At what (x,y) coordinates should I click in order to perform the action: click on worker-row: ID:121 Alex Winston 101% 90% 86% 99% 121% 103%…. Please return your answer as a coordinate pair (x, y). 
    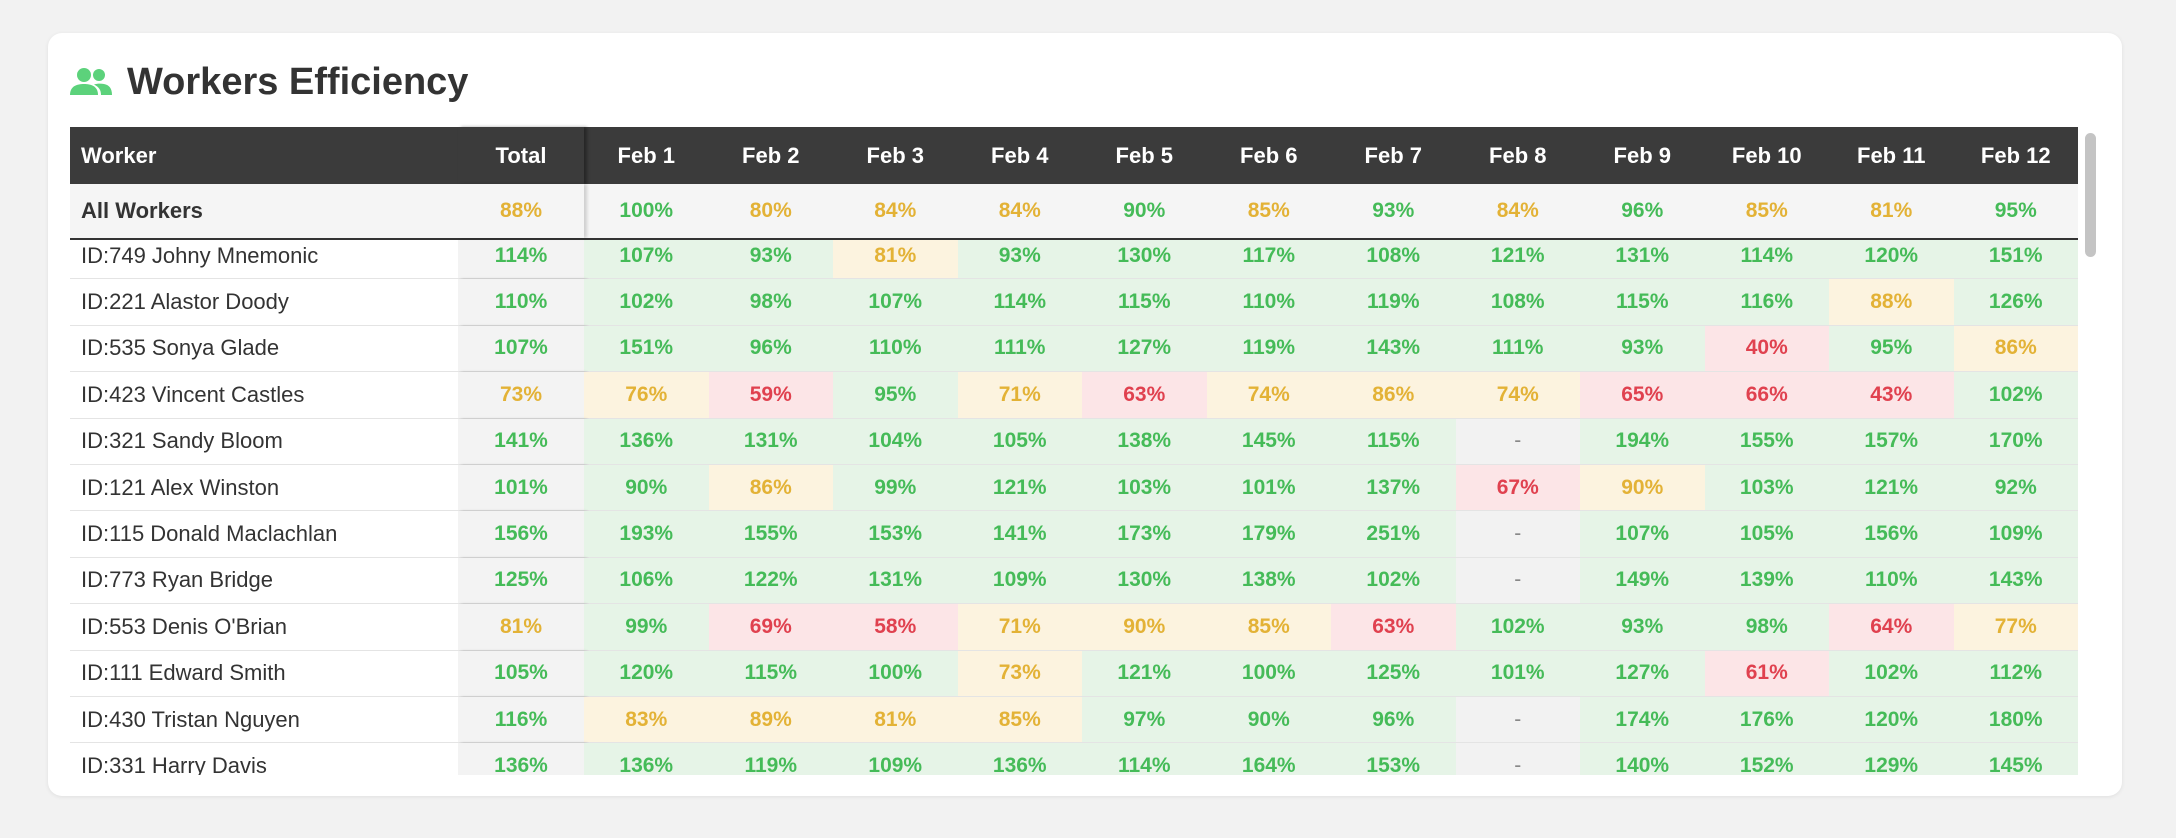
    Looking at the image, I should click on (1074, 488).